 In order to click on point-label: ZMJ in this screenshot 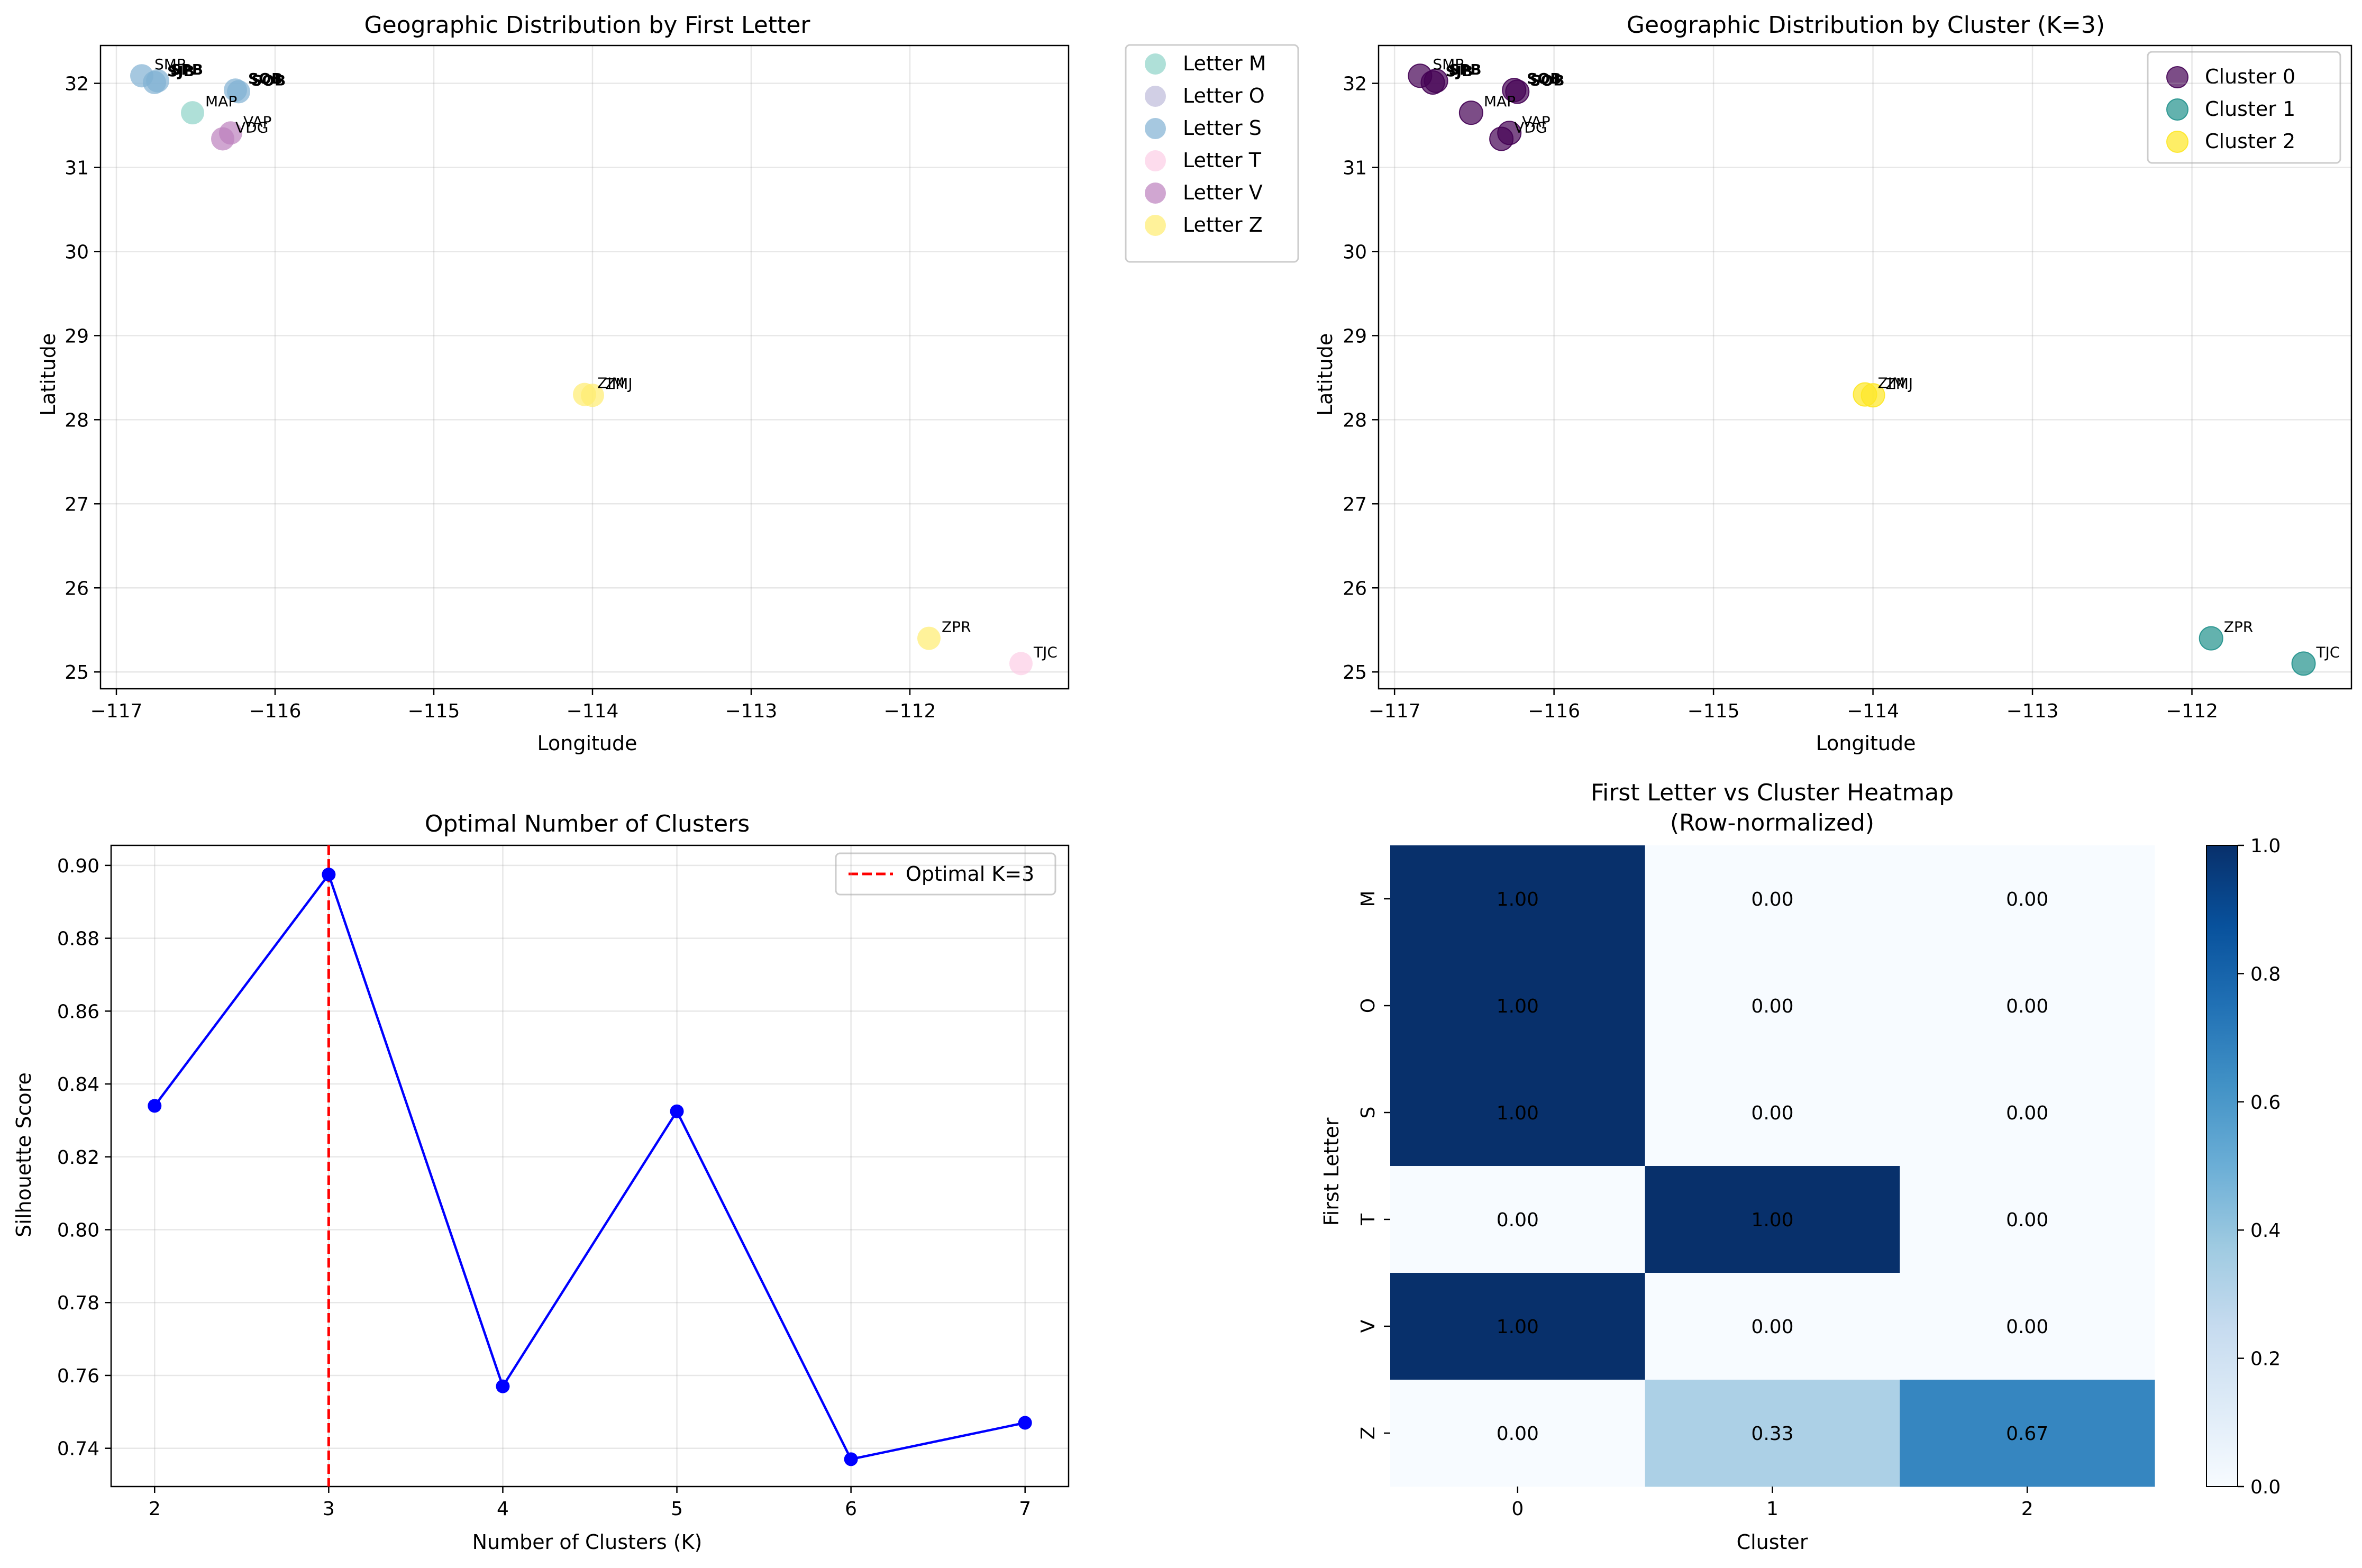, I will do `click(1899, 384)`.